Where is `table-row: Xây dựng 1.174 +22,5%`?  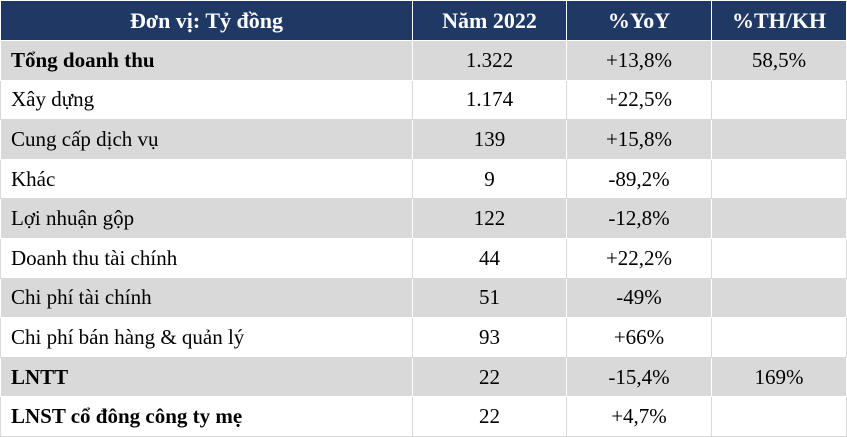 table-row: Xây dựng 1.174 +22,5% is located at coordinates (423, 100).